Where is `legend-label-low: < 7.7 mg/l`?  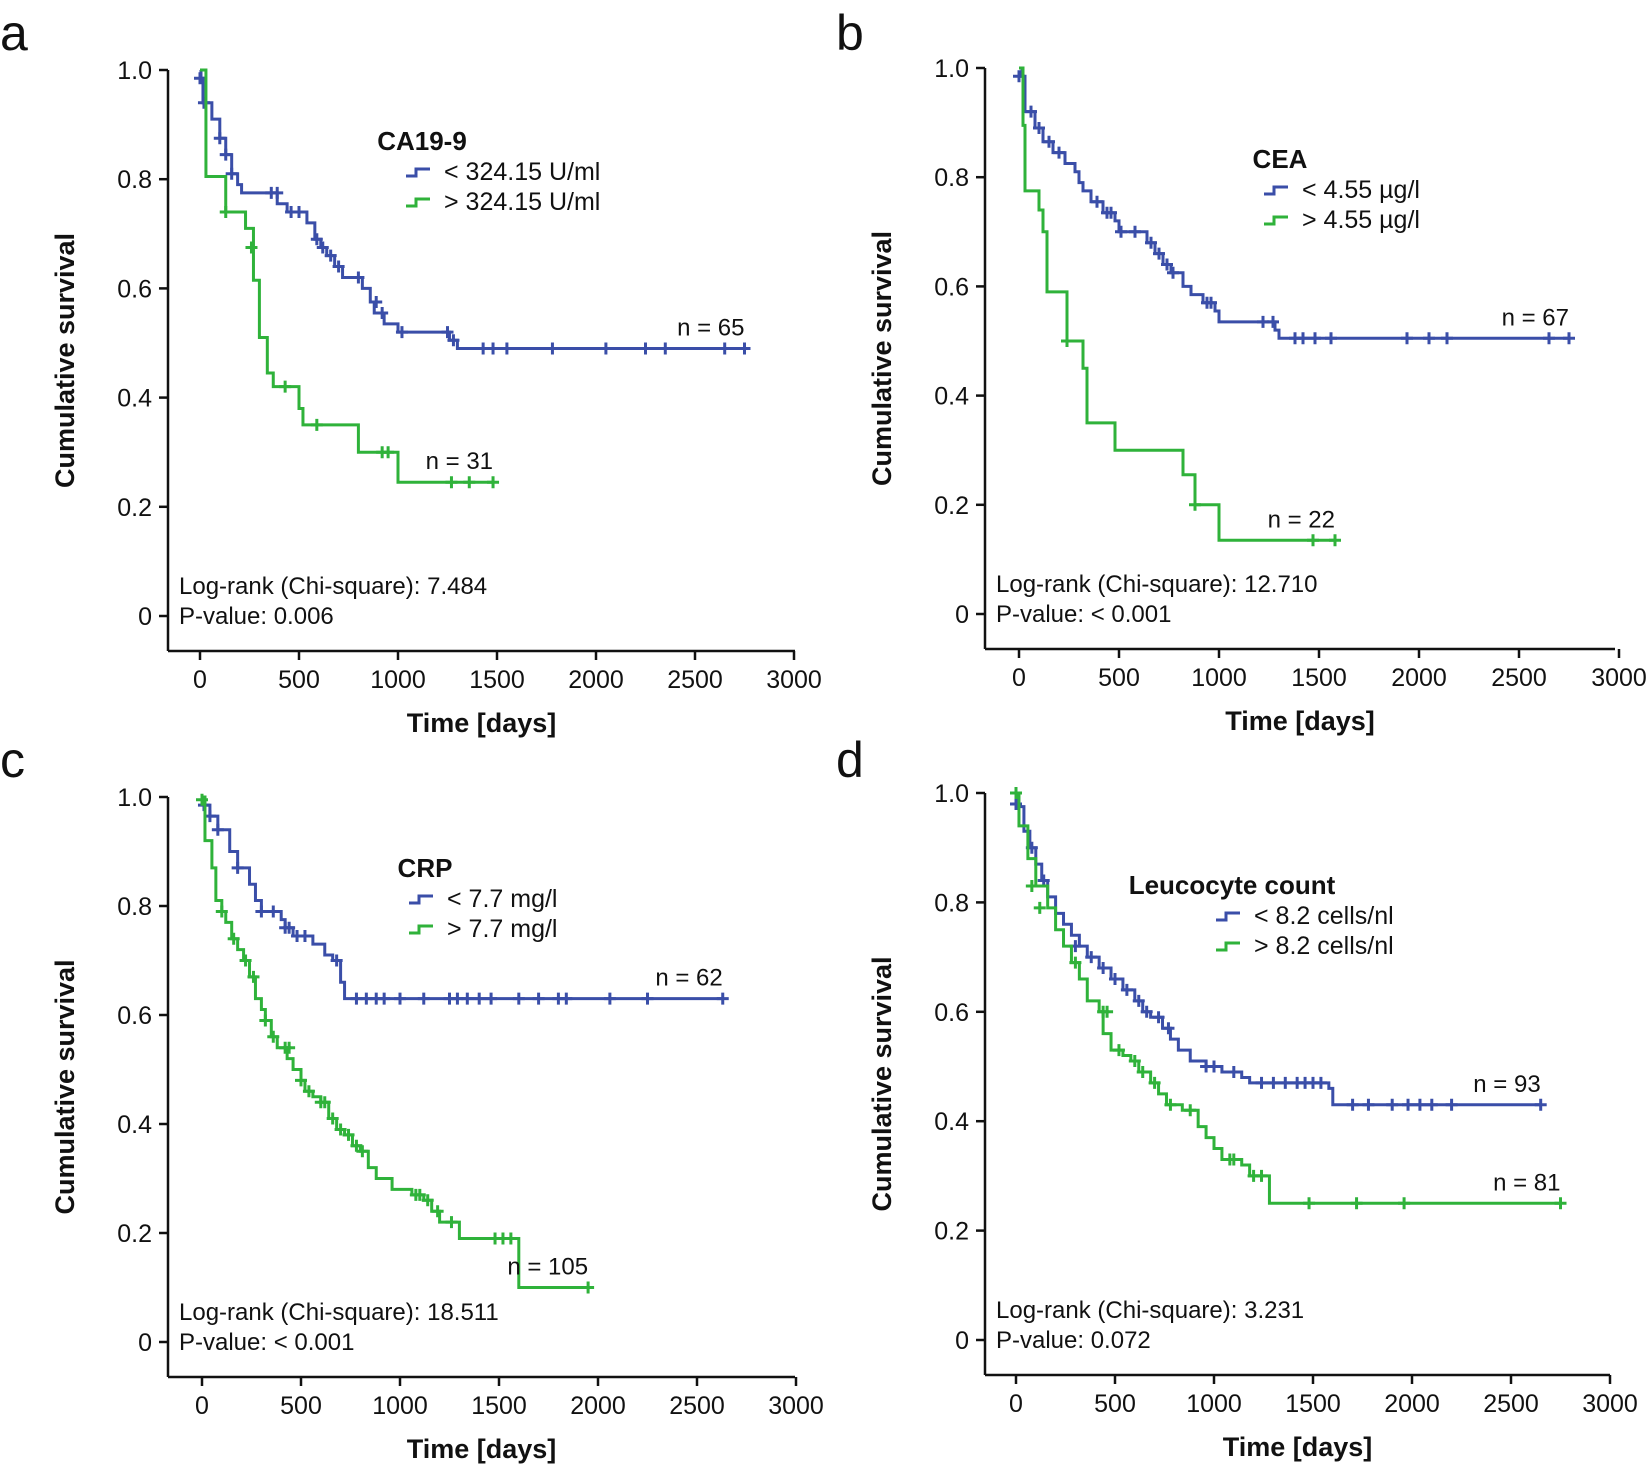 legend-label-low: < 7.7 mg/l is located at coordinates (502, 899).